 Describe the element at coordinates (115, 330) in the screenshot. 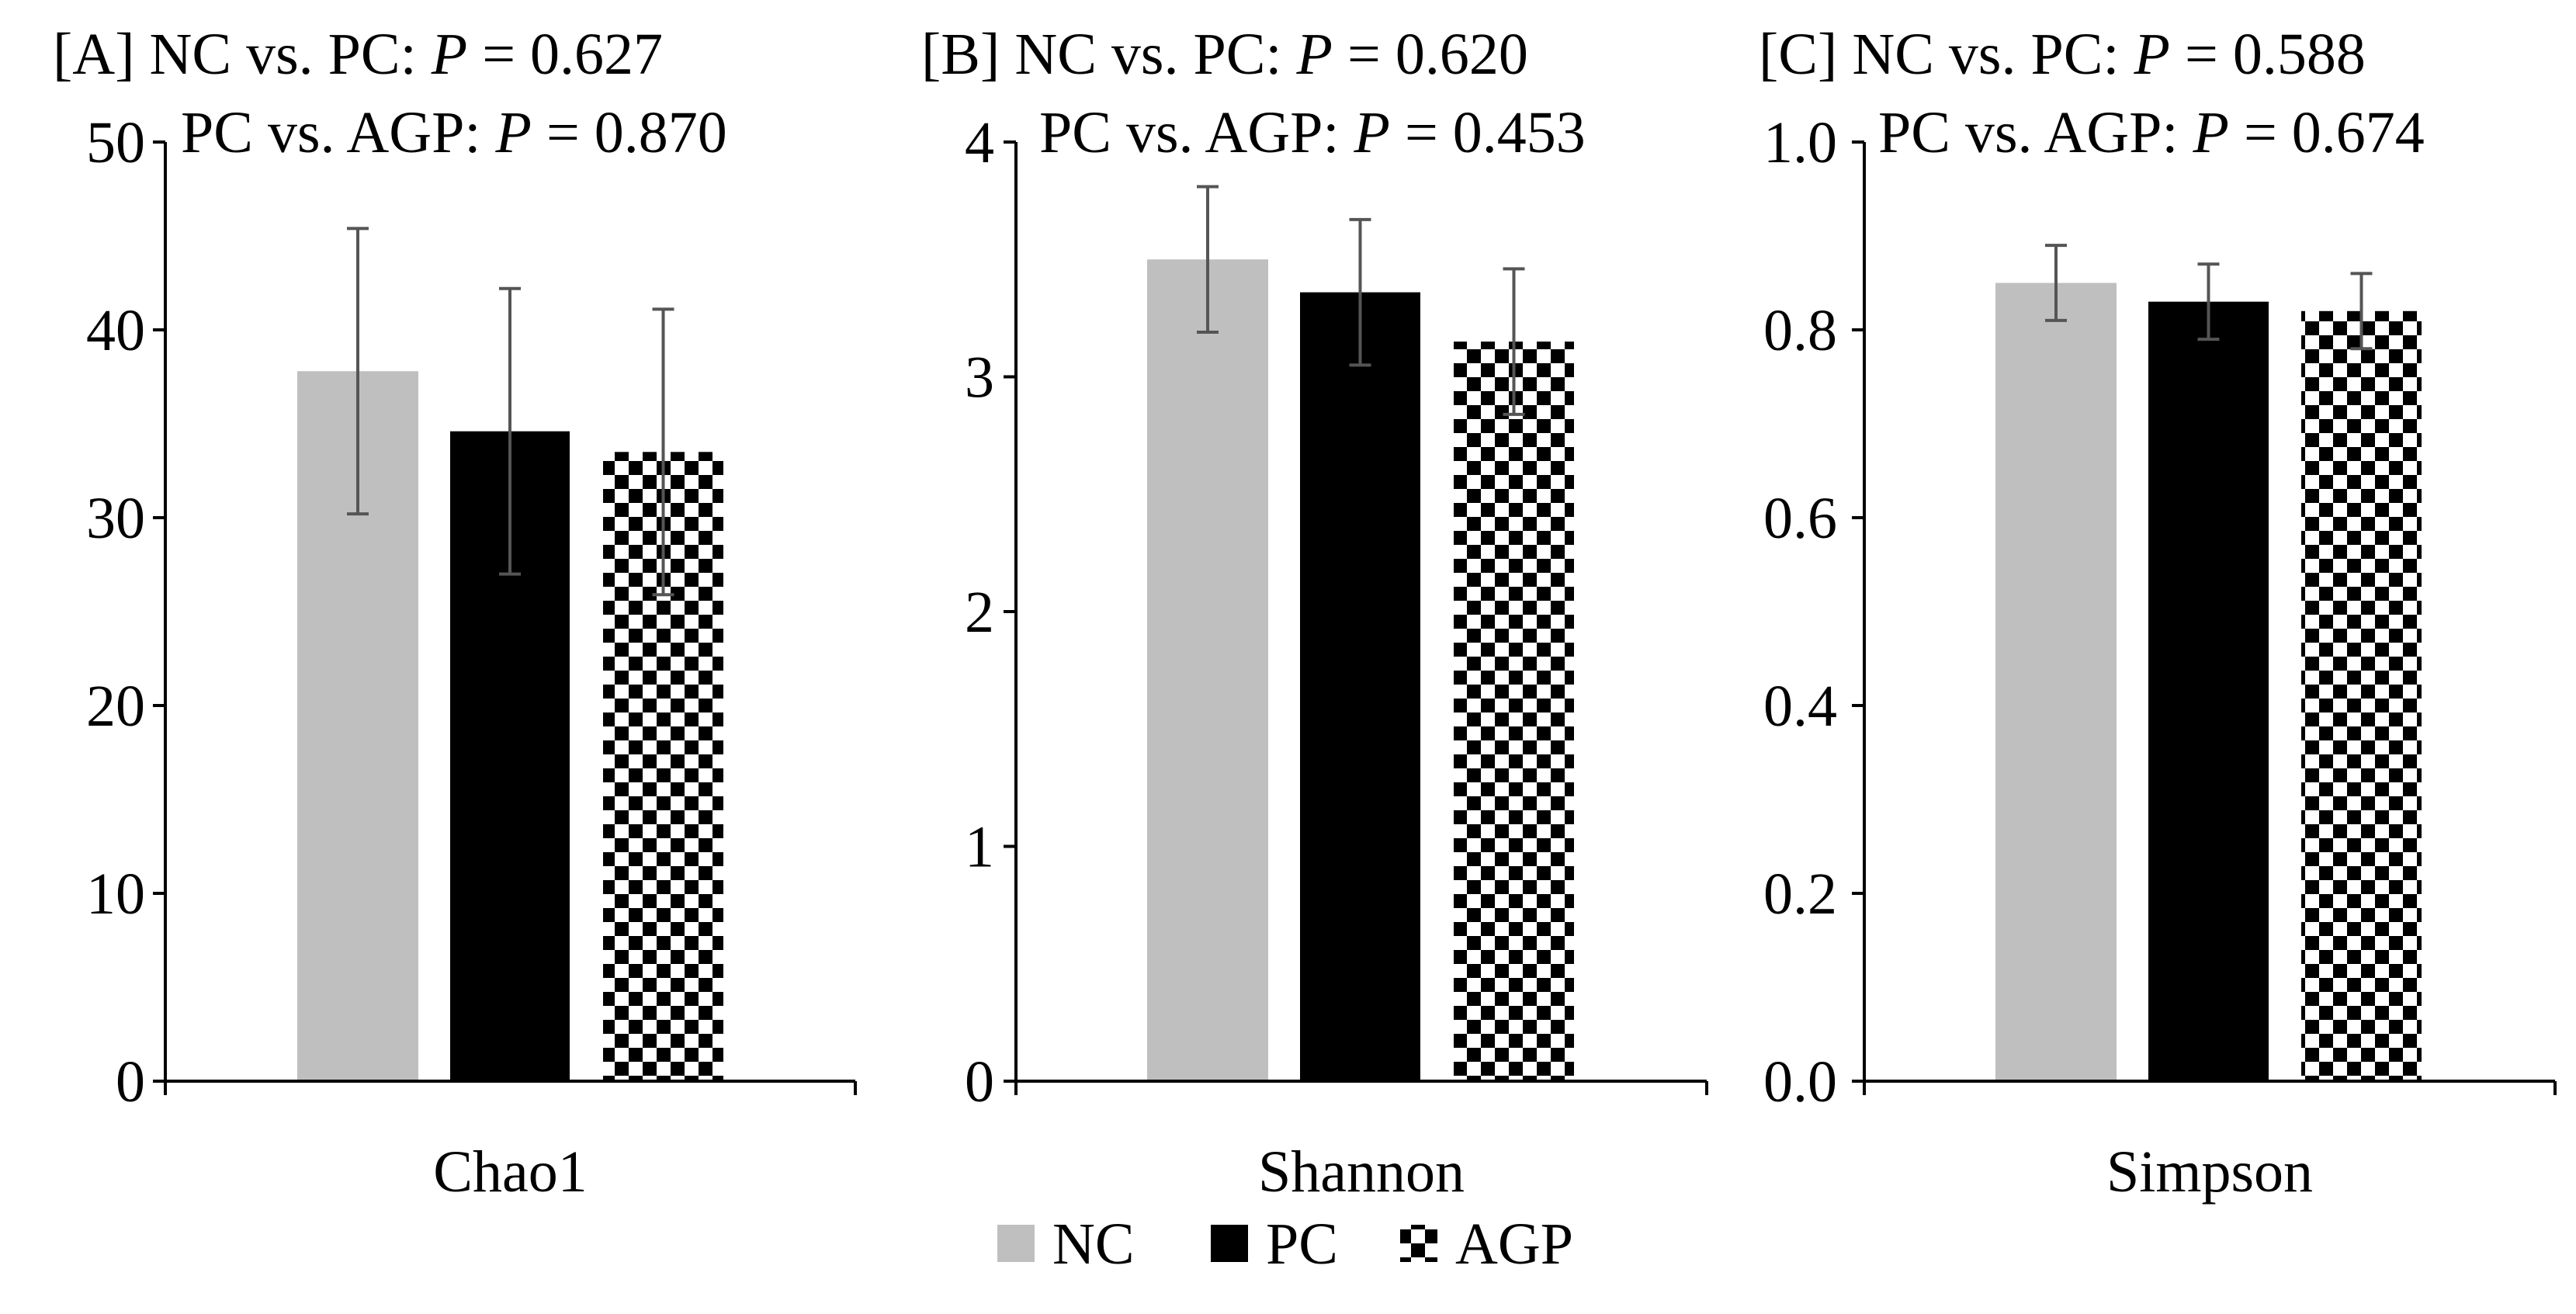

I see `y-tick-label: 40` at that location.